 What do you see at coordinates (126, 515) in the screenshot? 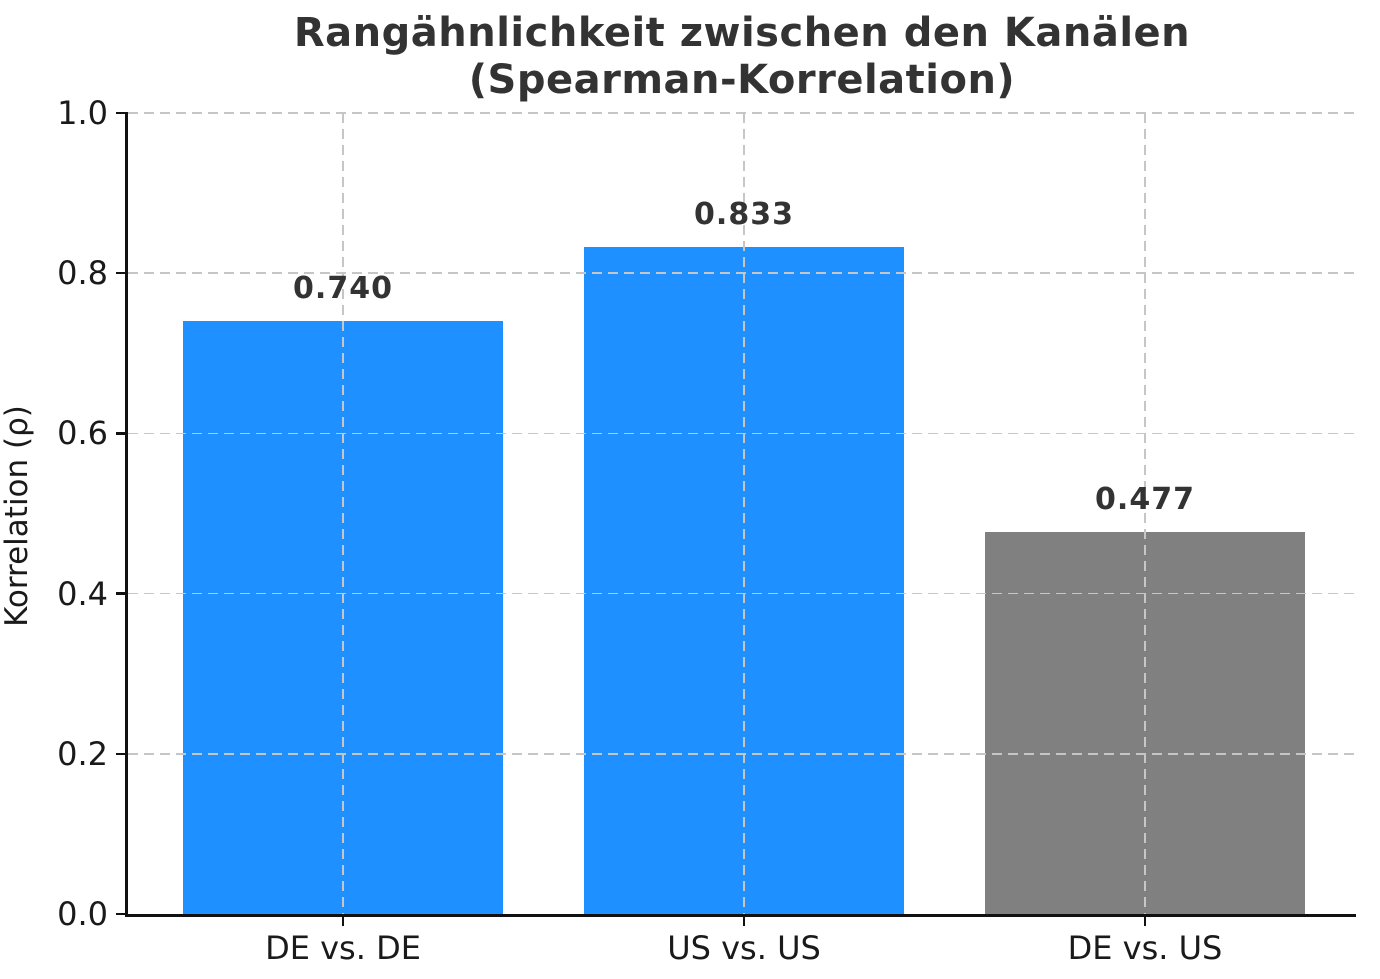
I see `y-axis-line` at bounding box center [126, 515].